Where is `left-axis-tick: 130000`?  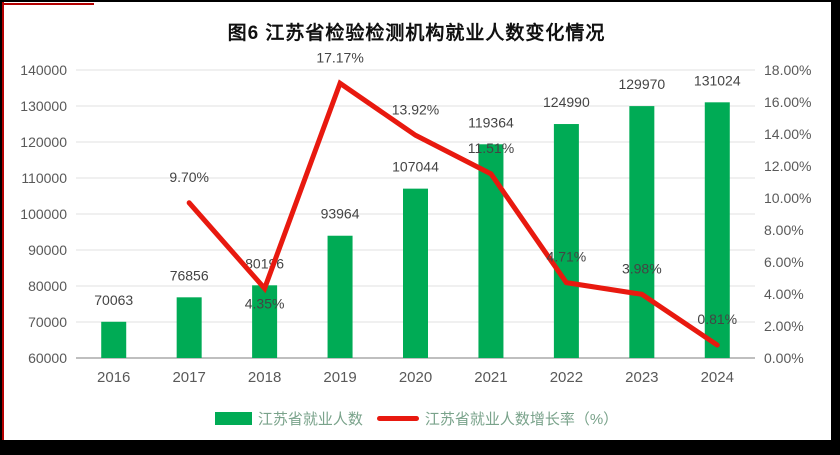
left-axis-tick: 130000 is located at coordinates (43, 106).